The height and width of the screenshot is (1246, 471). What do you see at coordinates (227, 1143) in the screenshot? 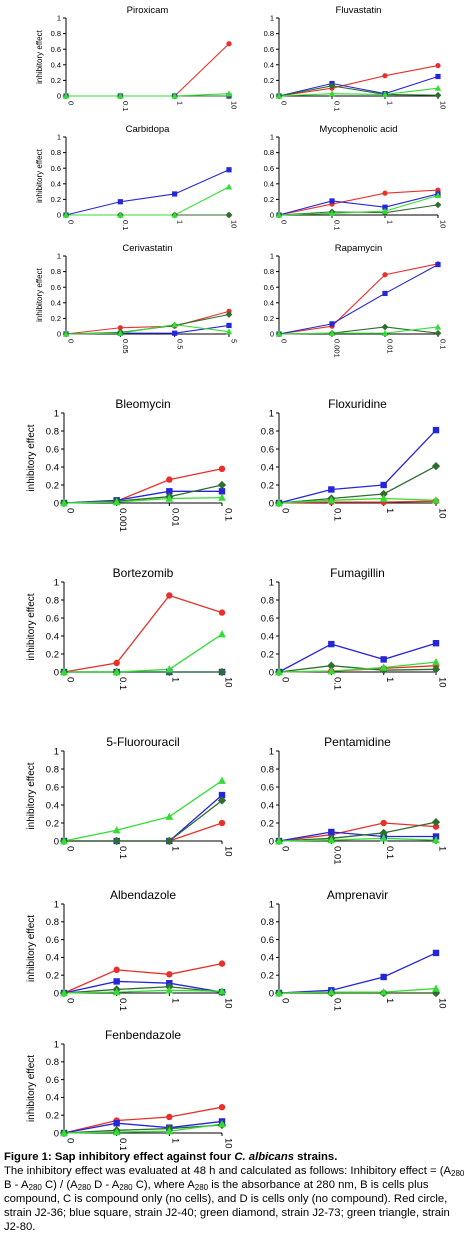
I see `x-tick-label: 10` at bounding box center [227, 1143].